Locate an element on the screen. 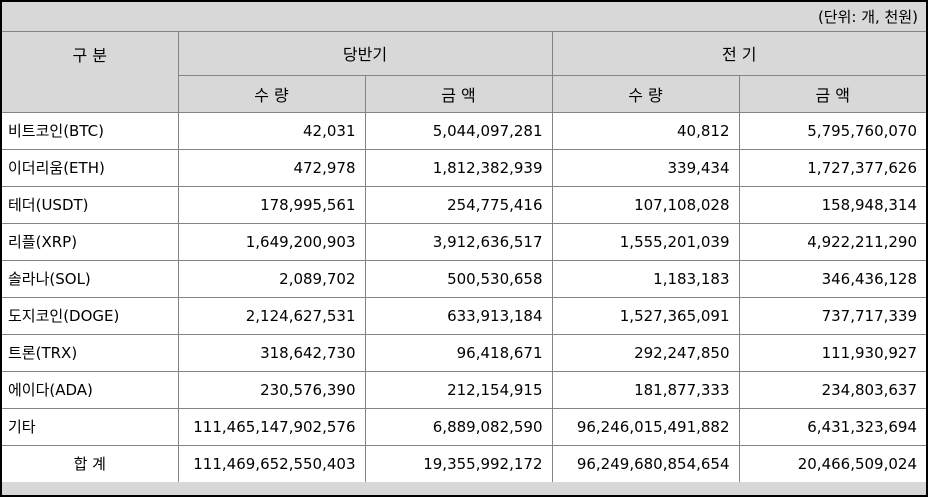 The width and height of the screenshot is (928, 497). row-label-cell: 테더(USDT) is located at coordinates (90, 204).